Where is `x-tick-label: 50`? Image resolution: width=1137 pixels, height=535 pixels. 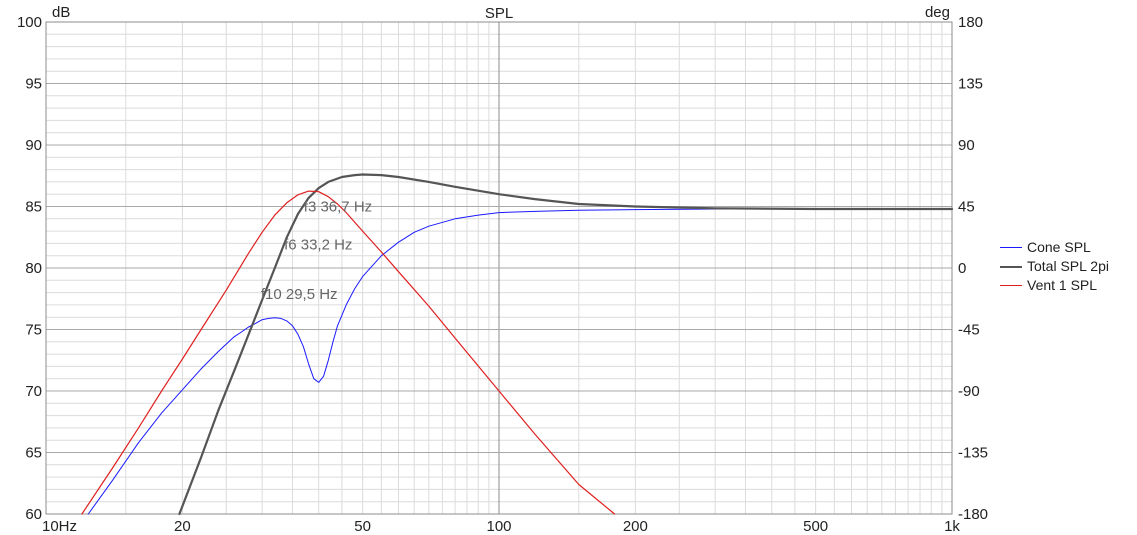
x-tick-label: 50 is located at coordinates (362, 526).